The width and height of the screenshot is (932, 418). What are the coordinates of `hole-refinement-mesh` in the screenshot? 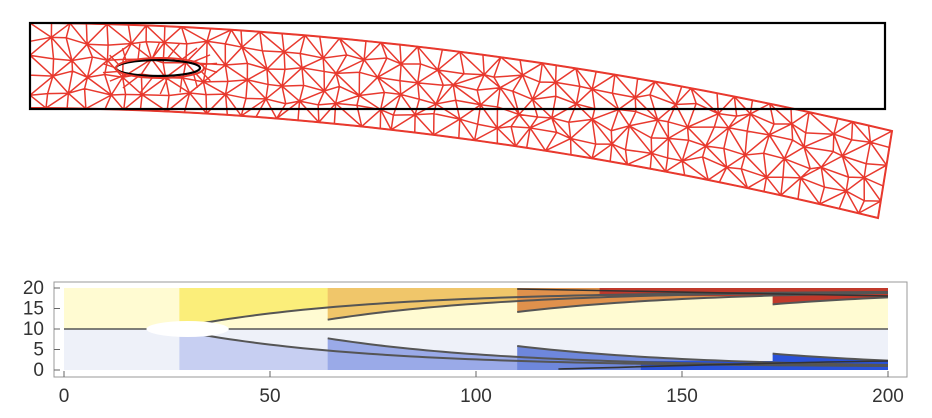 It's located at (160, 68).